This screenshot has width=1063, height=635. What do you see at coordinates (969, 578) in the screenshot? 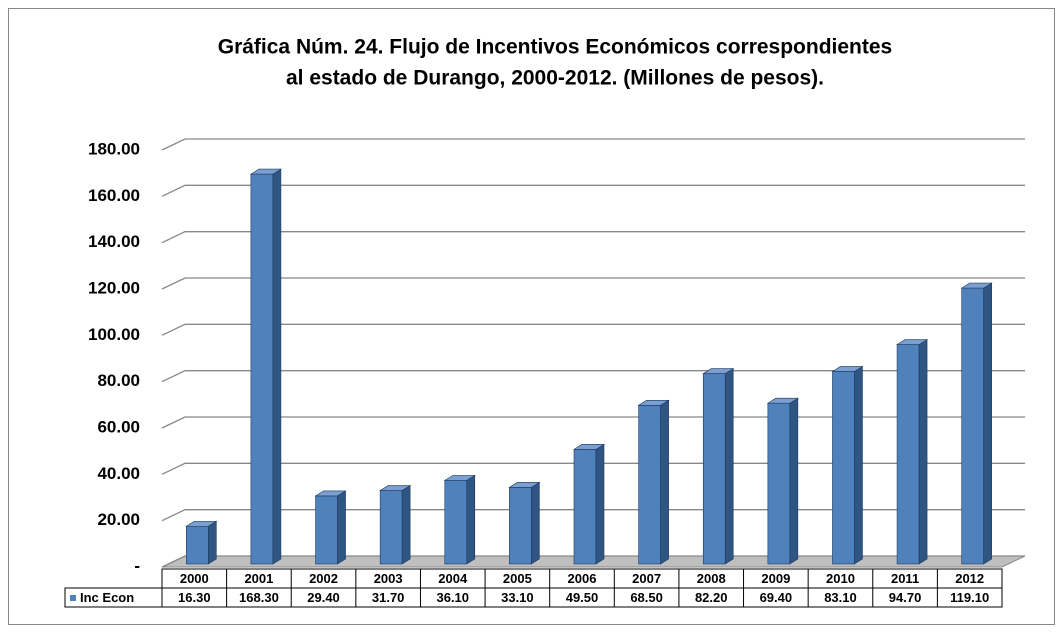
I see `x-tick-label: 2012` at bounding box center [969, 578].